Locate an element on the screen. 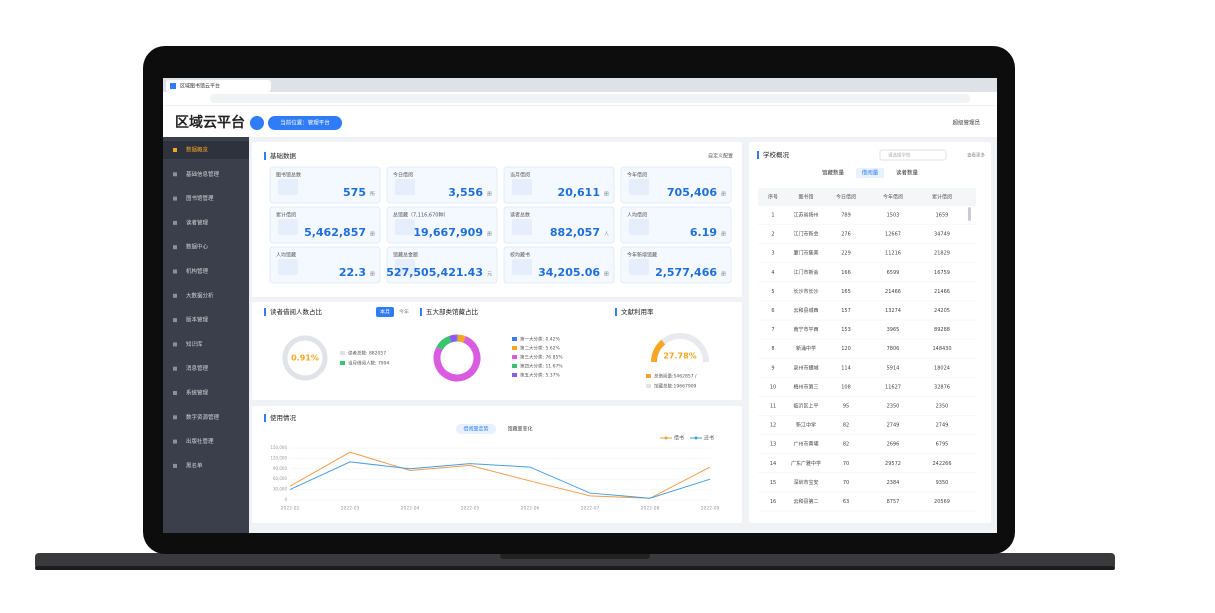 The image size is (1215, 613). card-label: 今年借阅 is located at coordinates (637, 175).